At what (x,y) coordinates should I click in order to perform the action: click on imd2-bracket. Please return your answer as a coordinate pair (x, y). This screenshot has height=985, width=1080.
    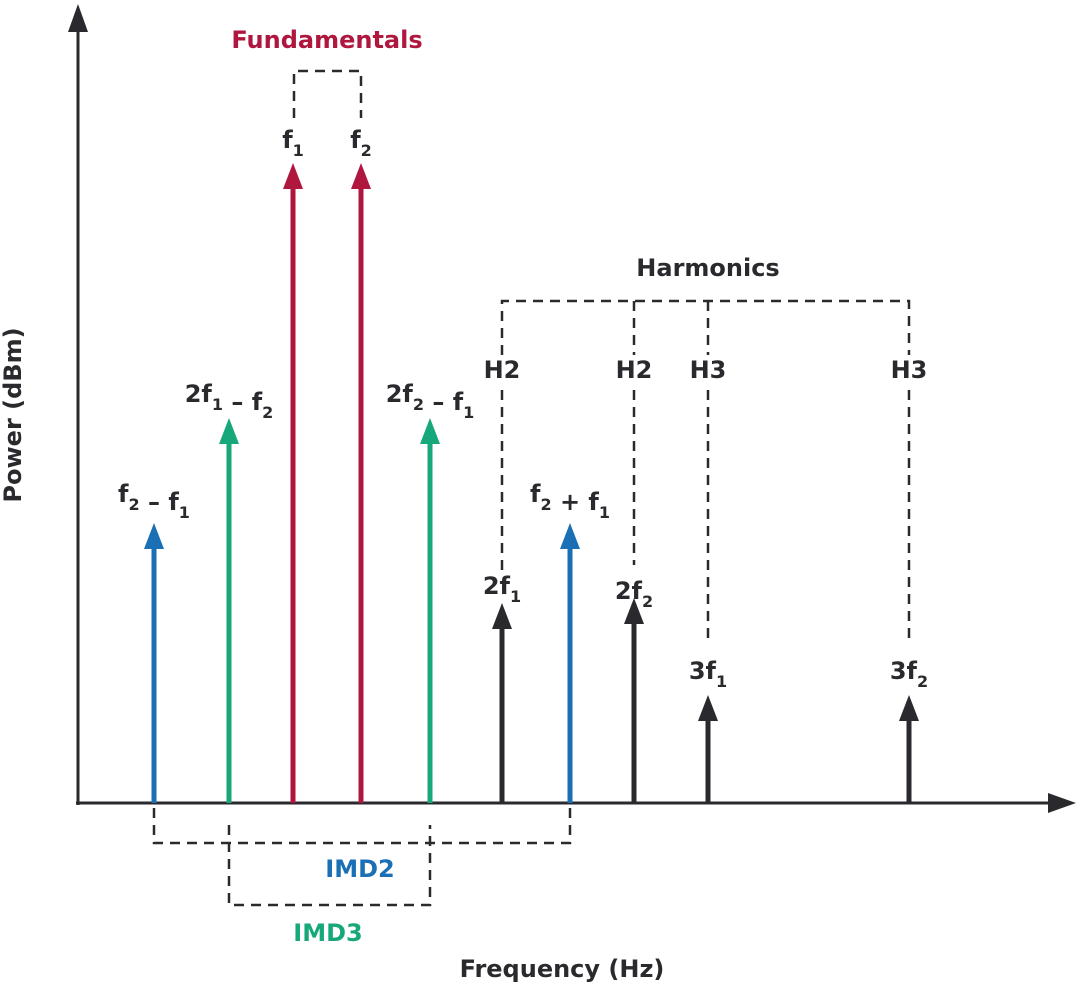
    Looking at the image, I should click on (362, 826).